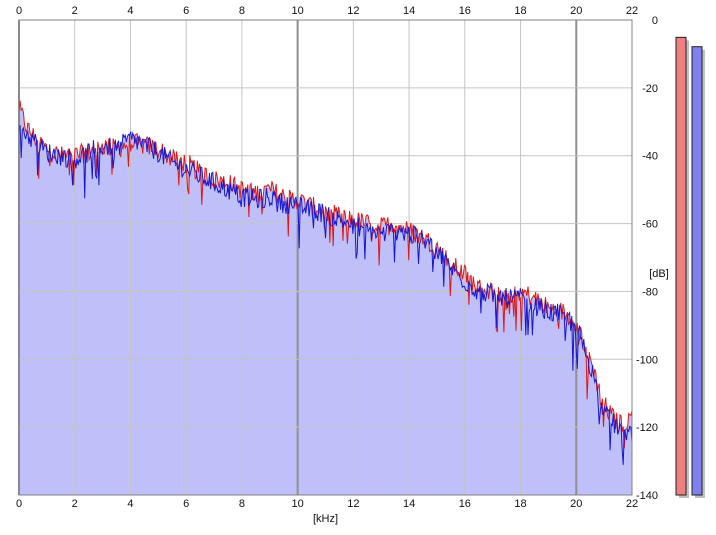 Image resolution: width=716 pixels, height=535 pixels. Describe the element at coordinates (465, 504) in the screenshot. I see `x-tick-label-bottom: 16` at that location.